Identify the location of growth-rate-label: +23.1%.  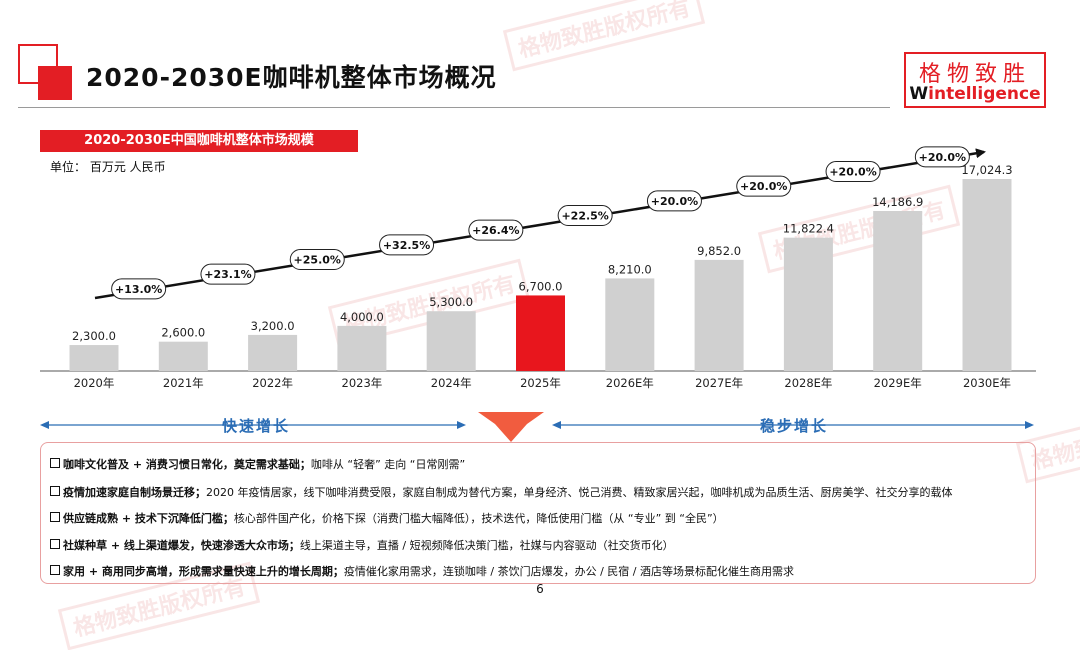
(227, 274).